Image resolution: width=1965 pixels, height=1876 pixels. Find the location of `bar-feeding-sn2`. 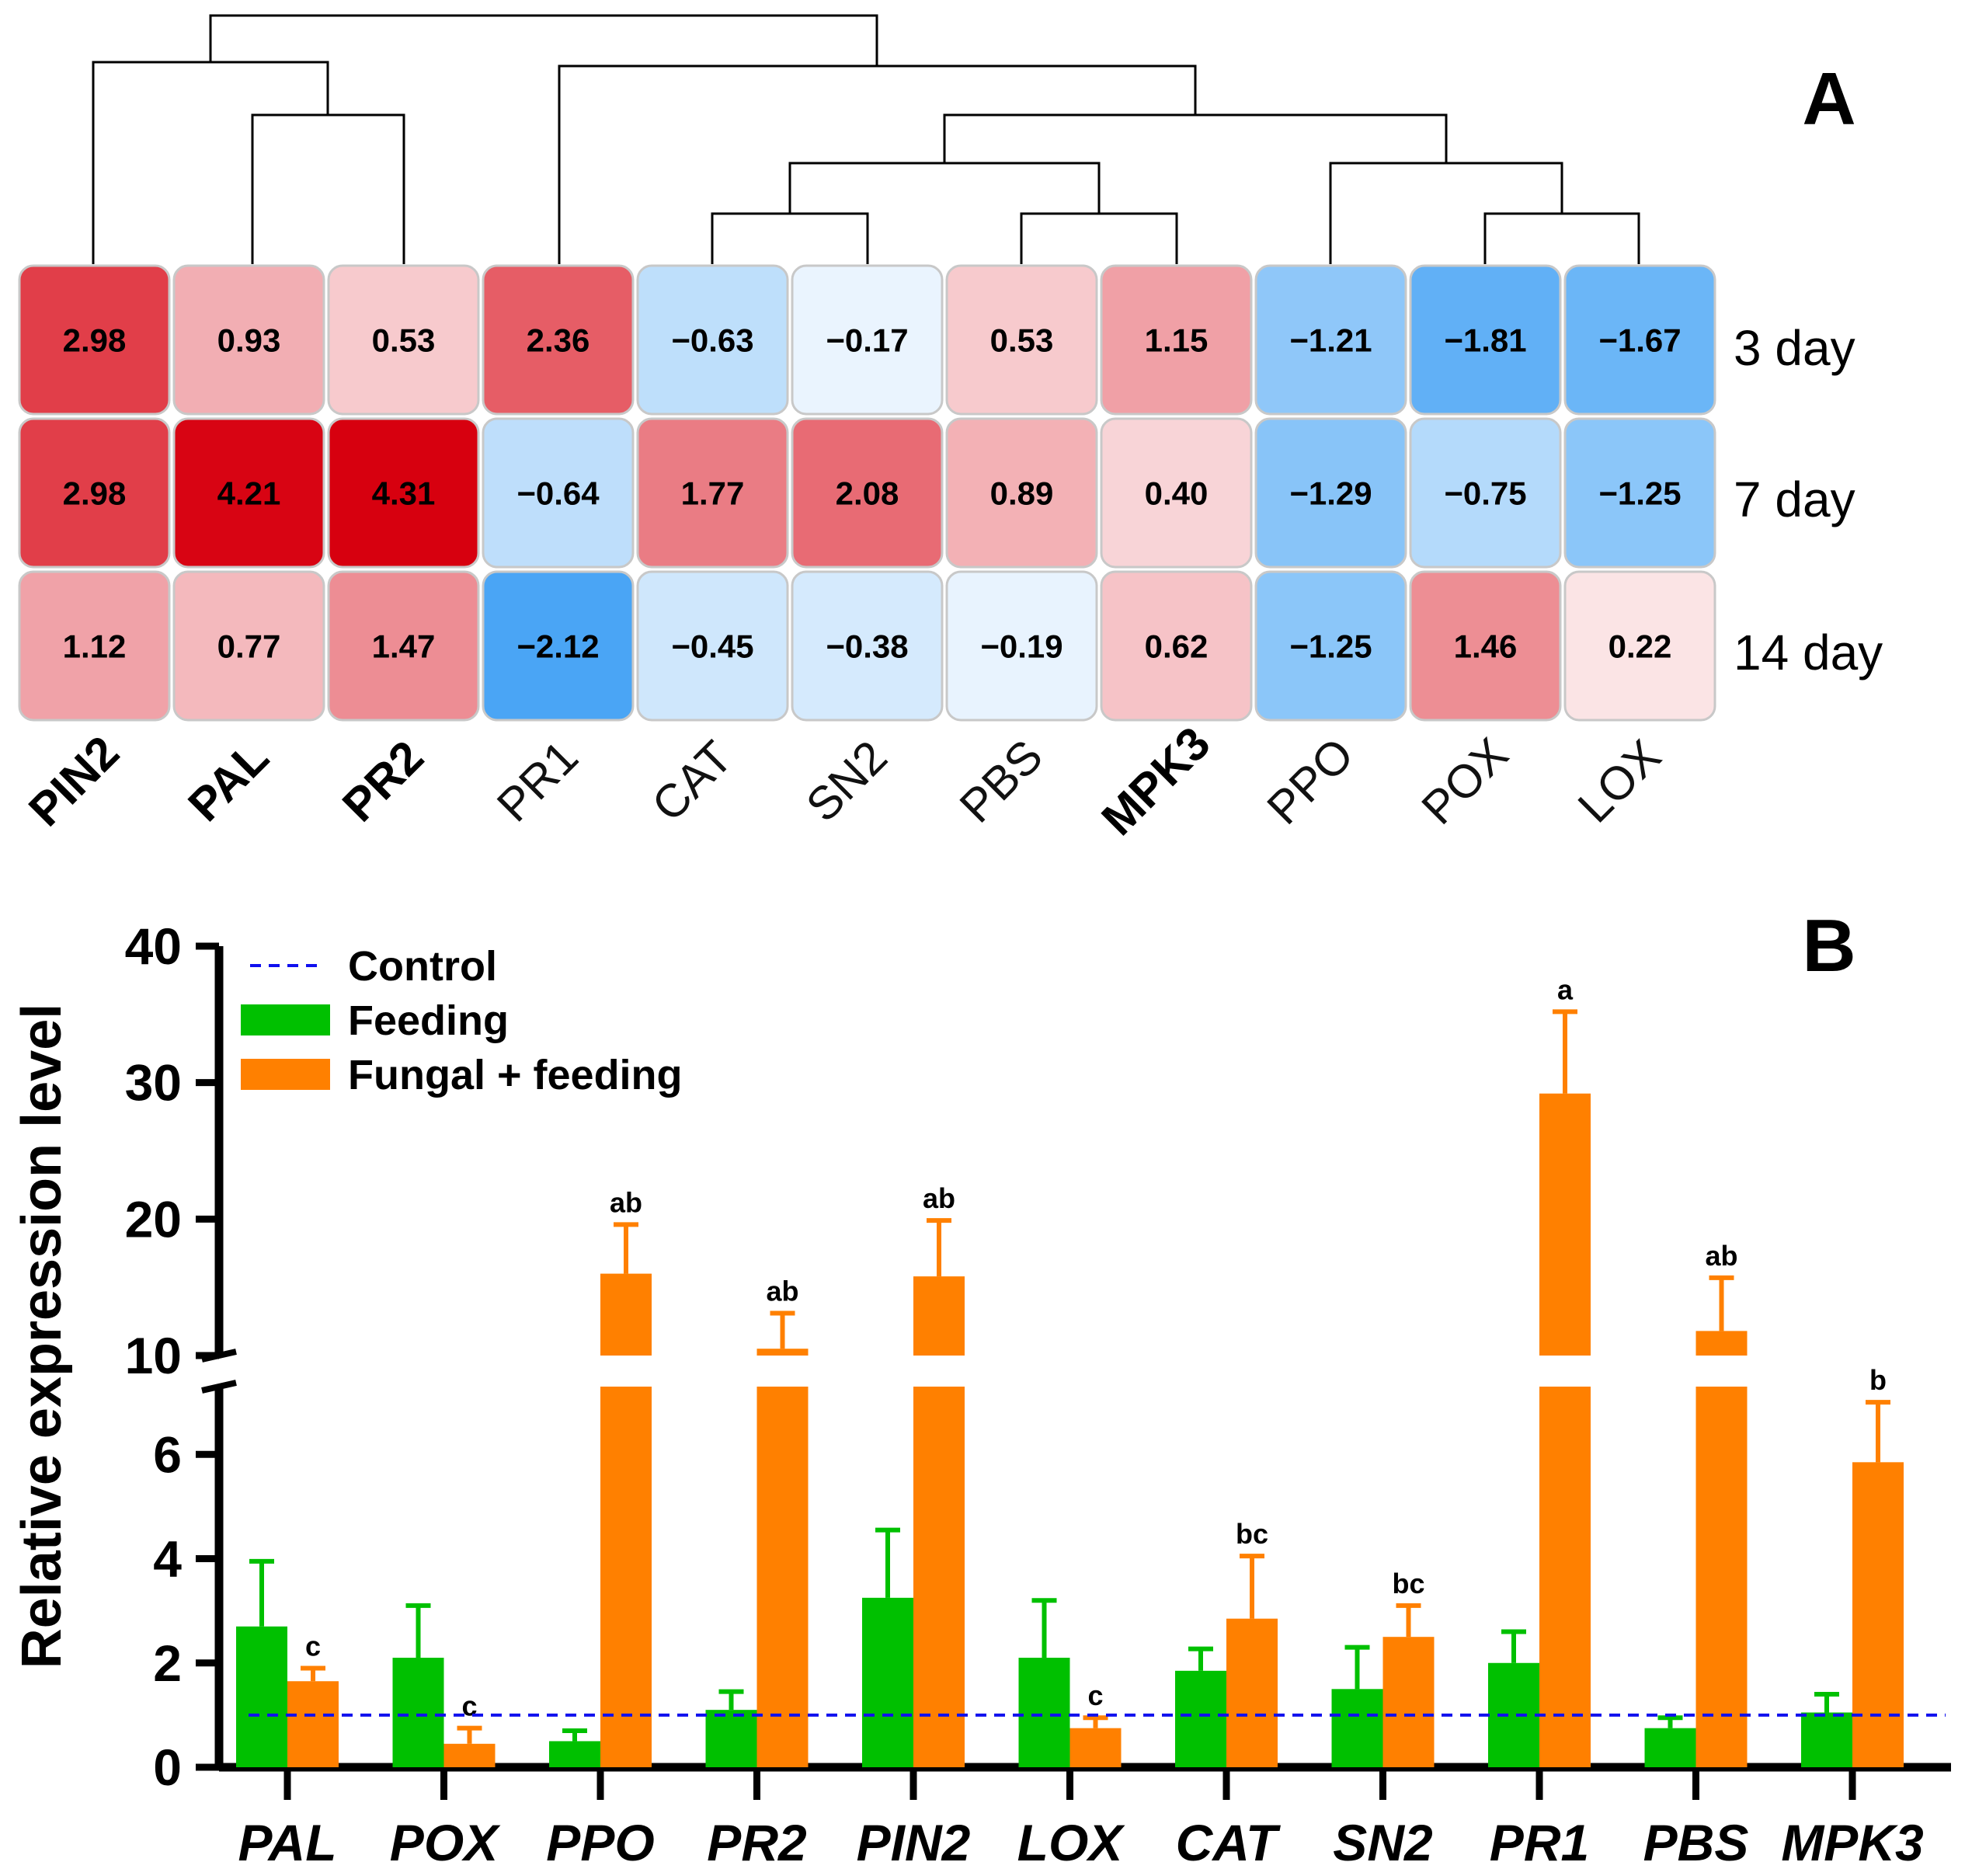

bar-feeding-sn2 is located at coordinates (1357, 1728).